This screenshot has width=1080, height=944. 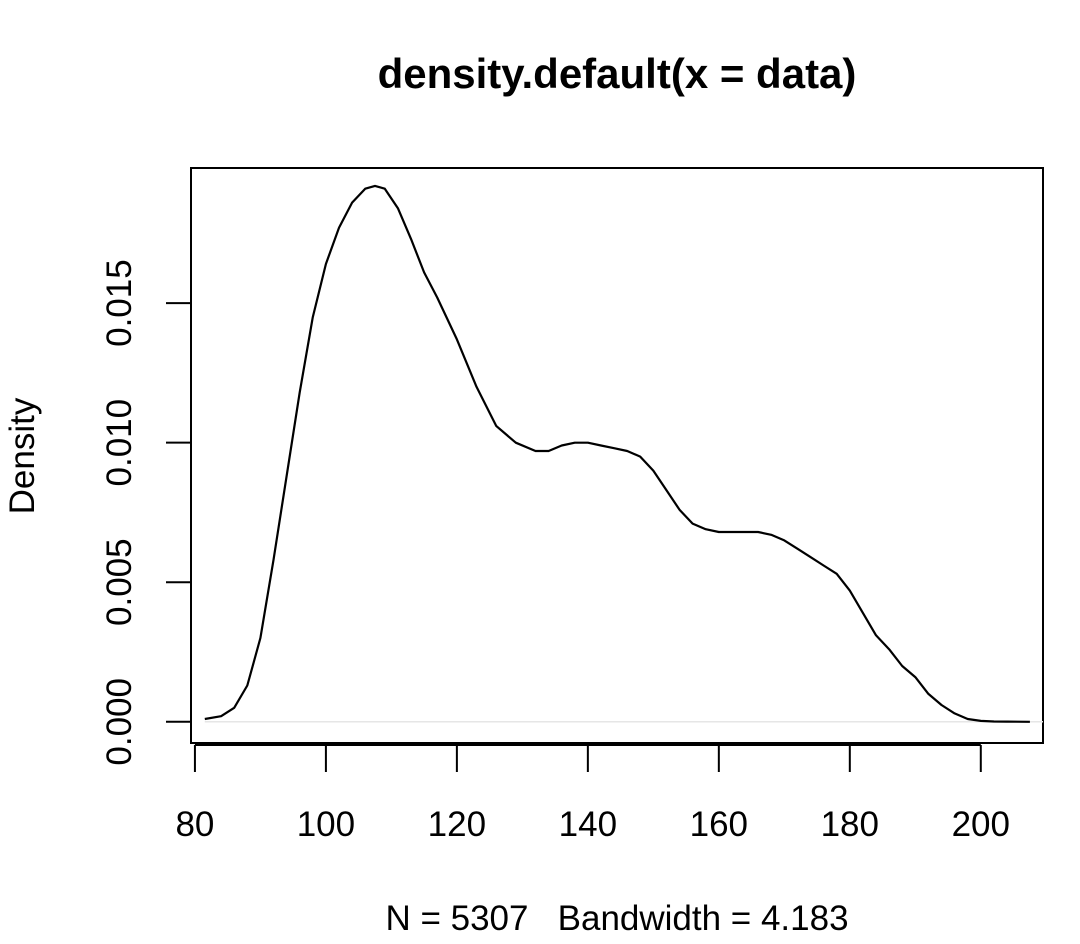 I want to click on x-axis-label: N = 5307 Bandwidth = 4.183, so click(x=616, y=918).